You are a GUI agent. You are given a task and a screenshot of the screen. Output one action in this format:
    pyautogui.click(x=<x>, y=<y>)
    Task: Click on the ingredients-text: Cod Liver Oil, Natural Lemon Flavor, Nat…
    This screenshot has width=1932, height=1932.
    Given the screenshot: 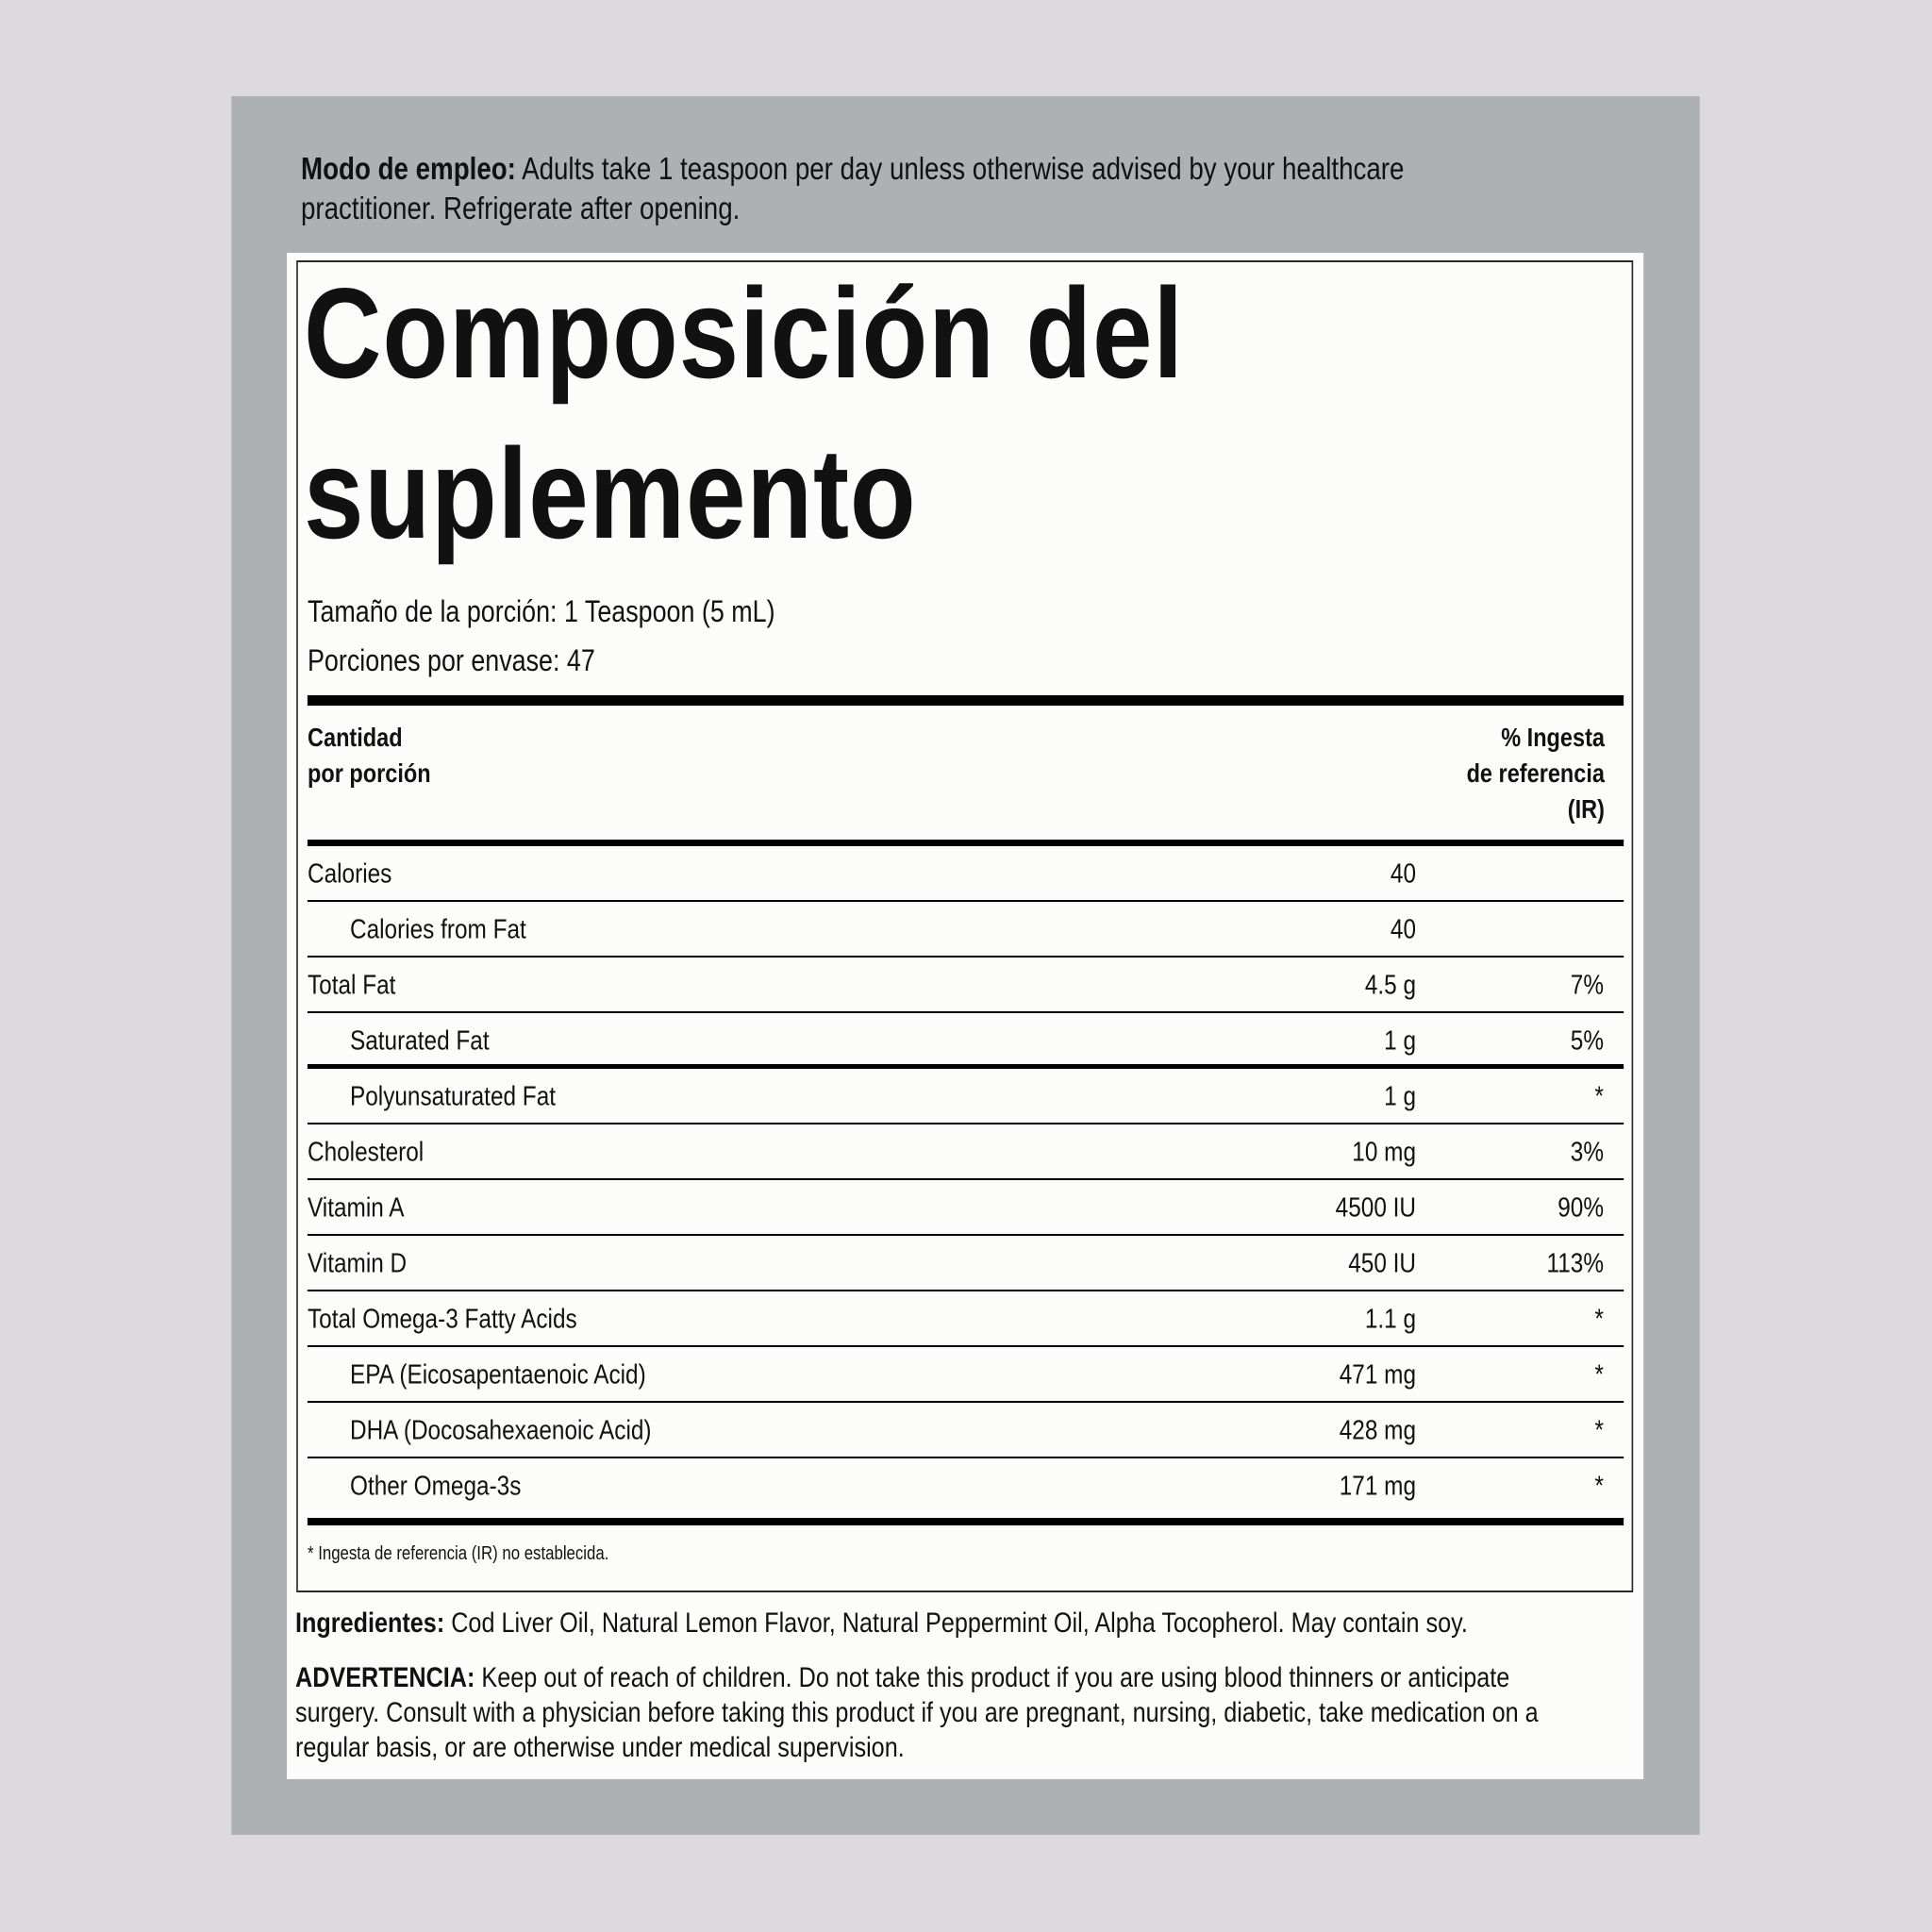 What is the action you would take?
    pyautogui.click(x=959, y=1623)
    